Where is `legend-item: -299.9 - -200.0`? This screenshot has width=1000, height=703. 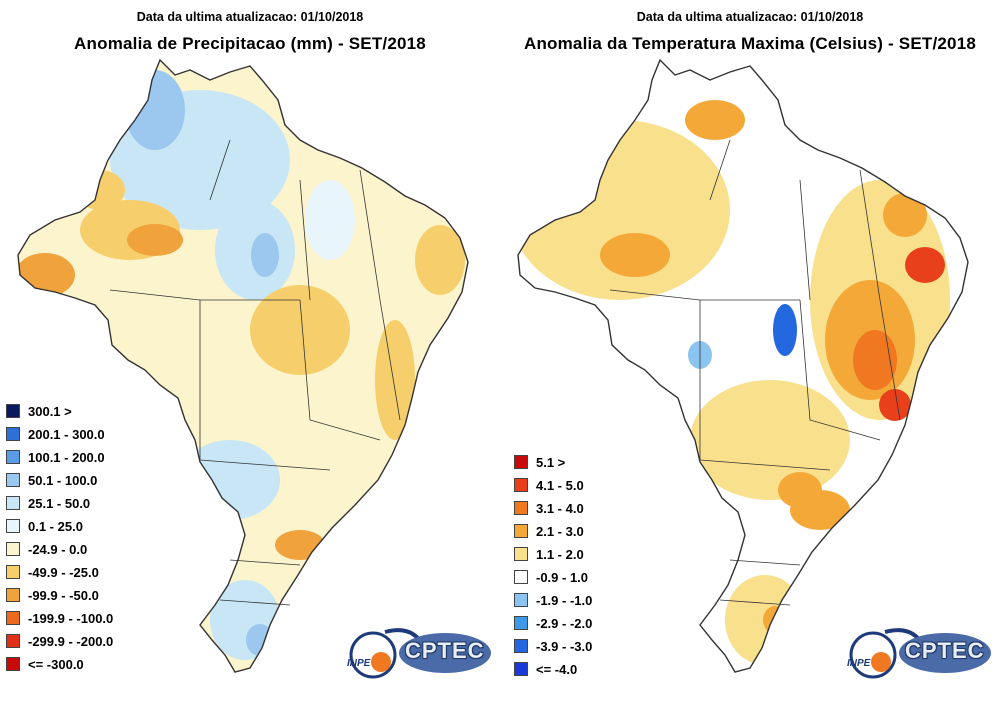 legend-item: -299.9 - -200.0 is located at coordinates (59, 641).